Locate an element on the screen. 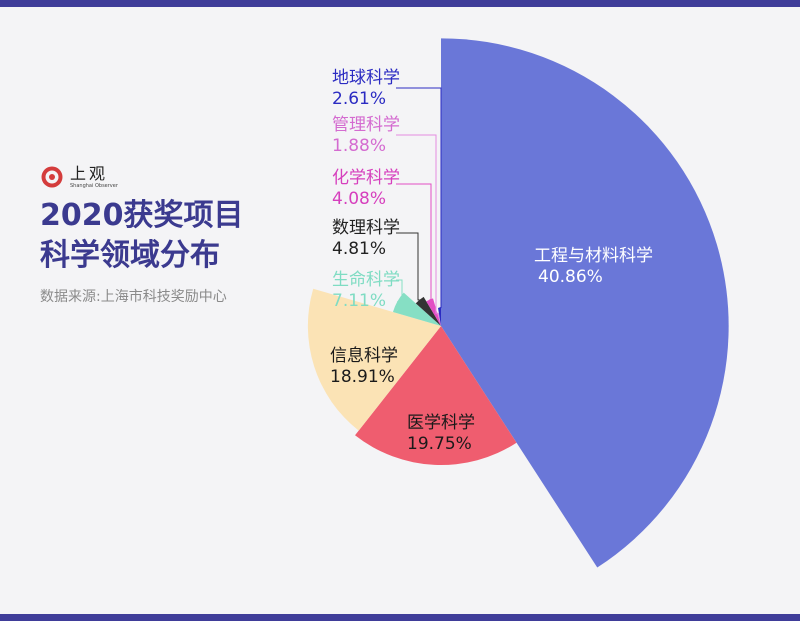 This screenshot has width=800, height=621. chart-title-line1: 2020获奖项目 is located at coordinates (142, 215).